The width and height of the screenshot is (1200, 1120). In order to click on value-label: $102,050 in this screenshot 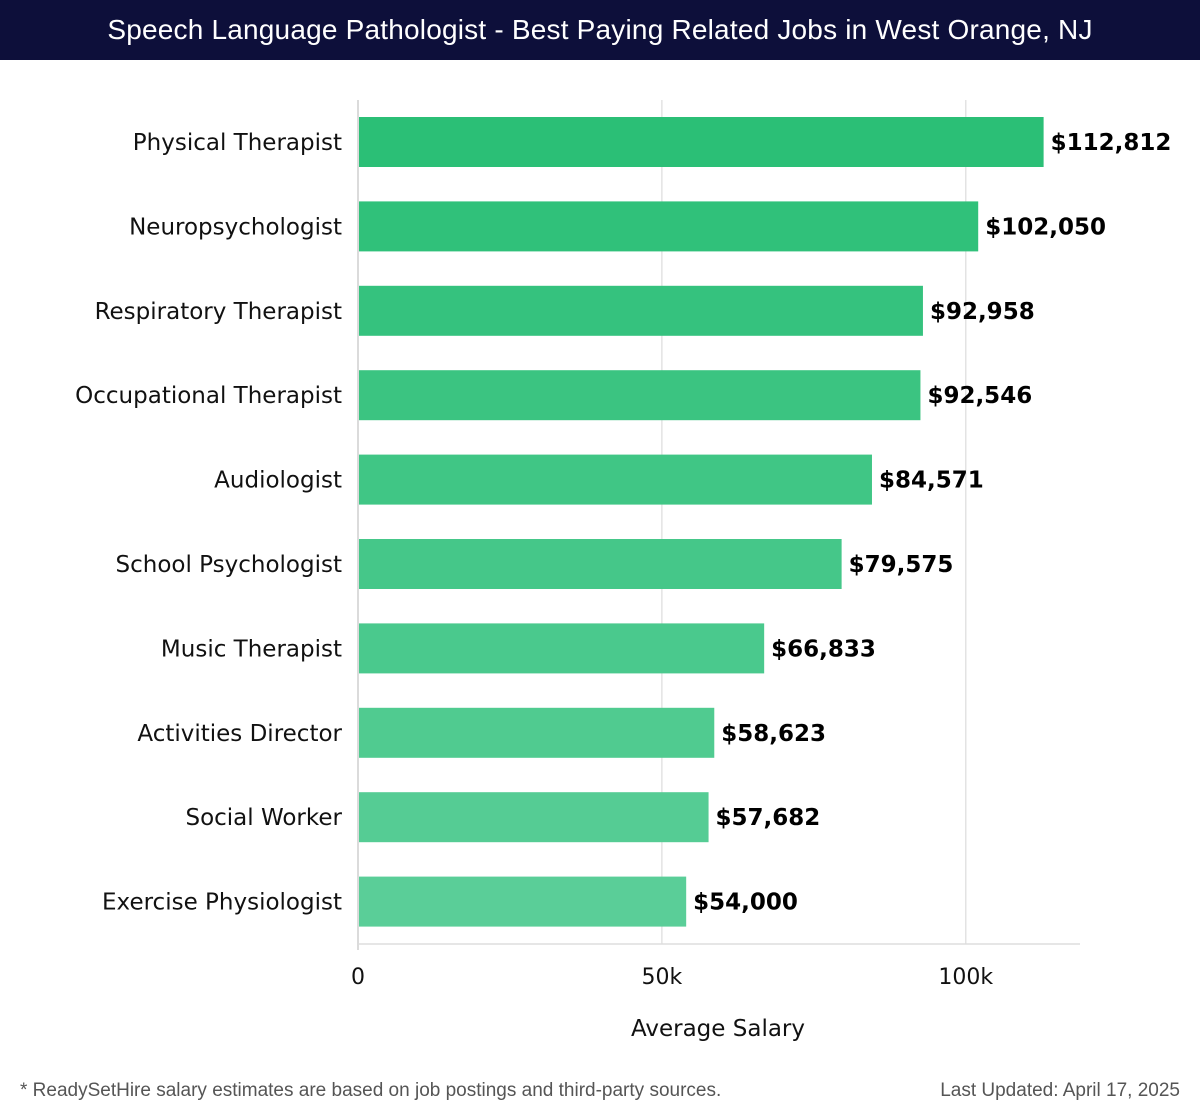, I will do `click(1045, 227)`.